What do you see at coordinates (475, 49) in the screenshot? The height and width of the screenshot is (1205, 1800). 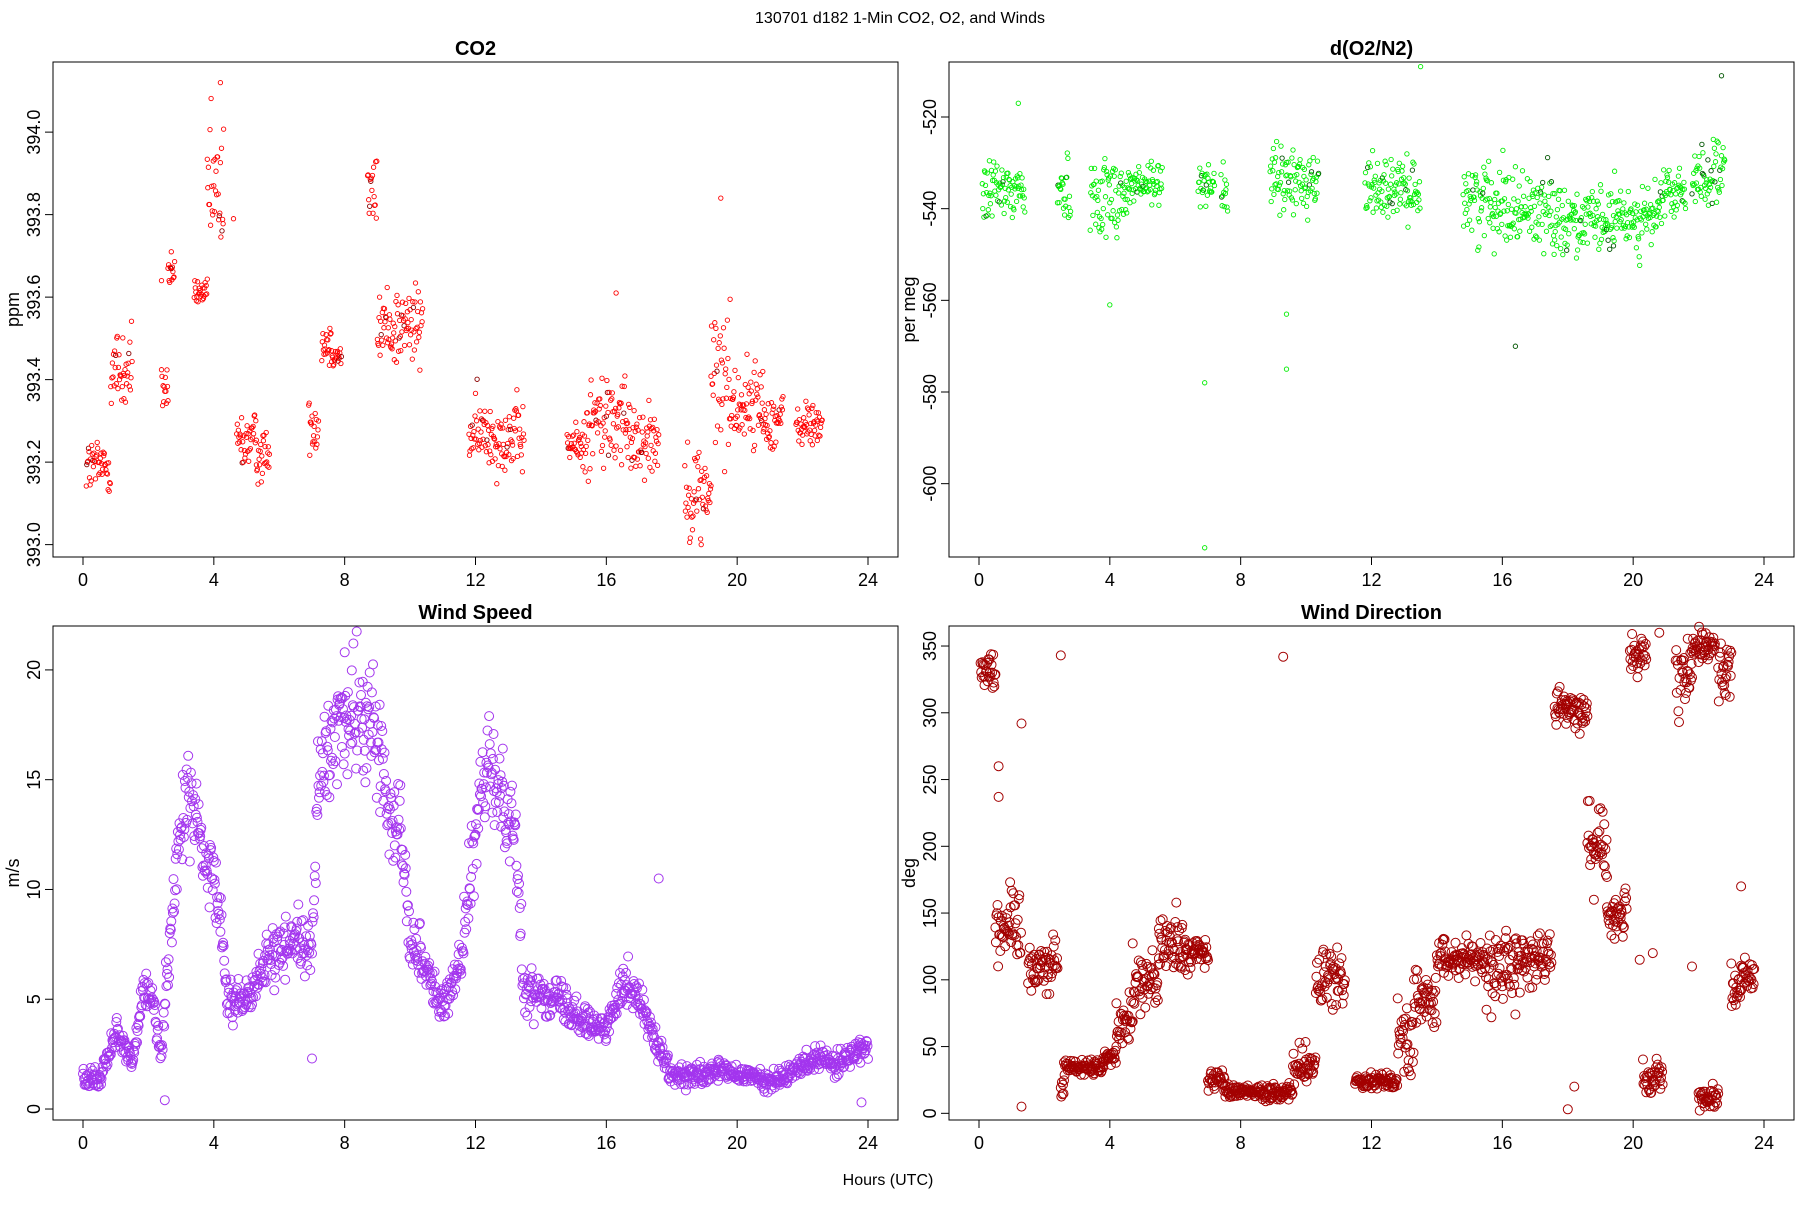 I see `panel-title: CO2` at bounding box center [475, 49].